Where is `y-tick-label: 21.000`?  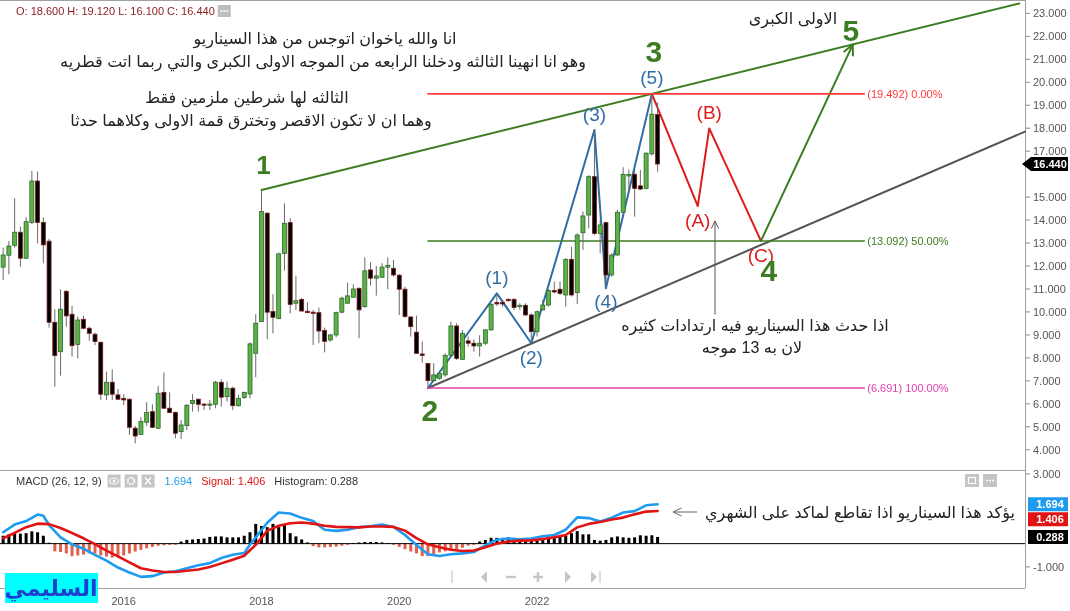
y-tick-label: 21.000 is located at coordinates (1050, 59).